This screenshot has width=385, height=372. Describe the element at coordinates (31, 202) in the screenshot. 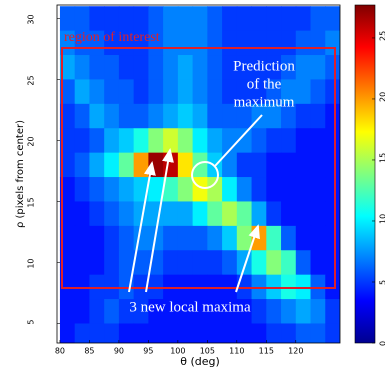

I see `y-tick-label: 15` at that location.